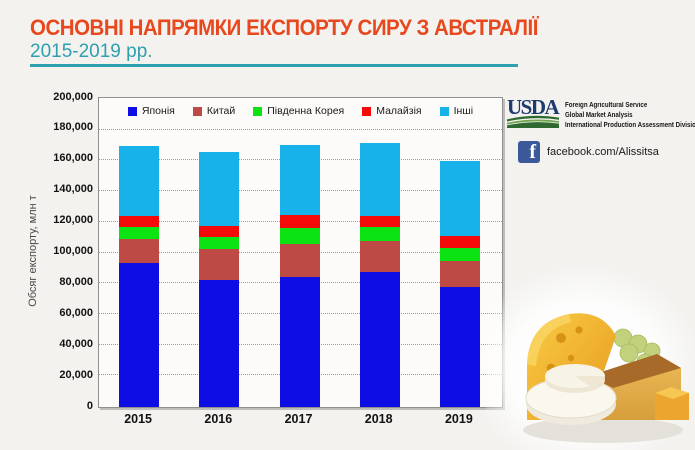 The width and height of the screenshot is (695, 450). What do you see at coordinates (76, 374) in the screenshot?
I see `y-tick-label: 20,000` at bounding box center [76, 374].